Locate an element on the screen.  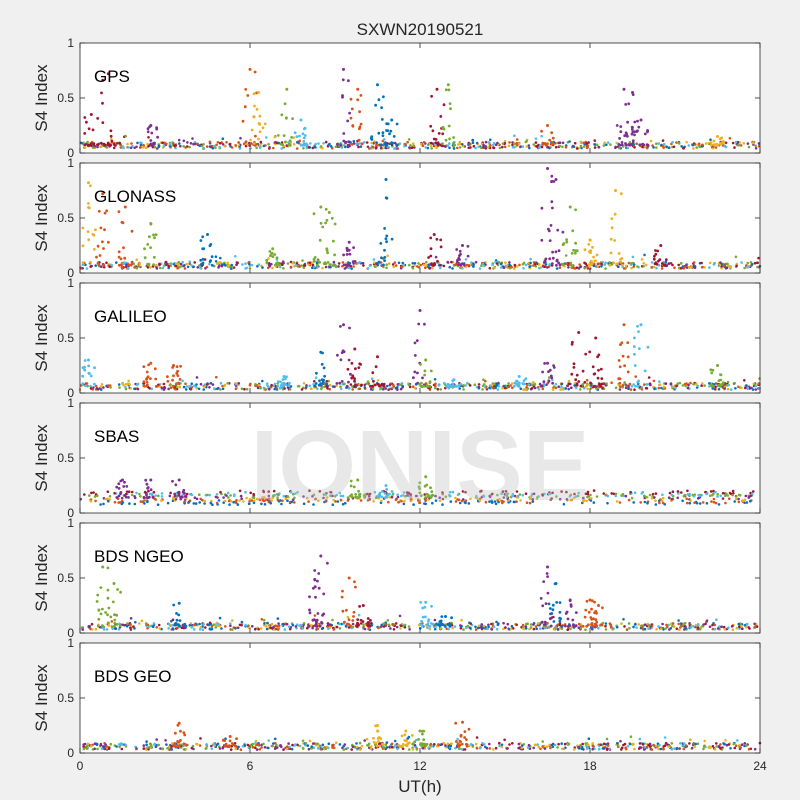
panel-label: BDS NGEO is located at coordinates (139, 556).